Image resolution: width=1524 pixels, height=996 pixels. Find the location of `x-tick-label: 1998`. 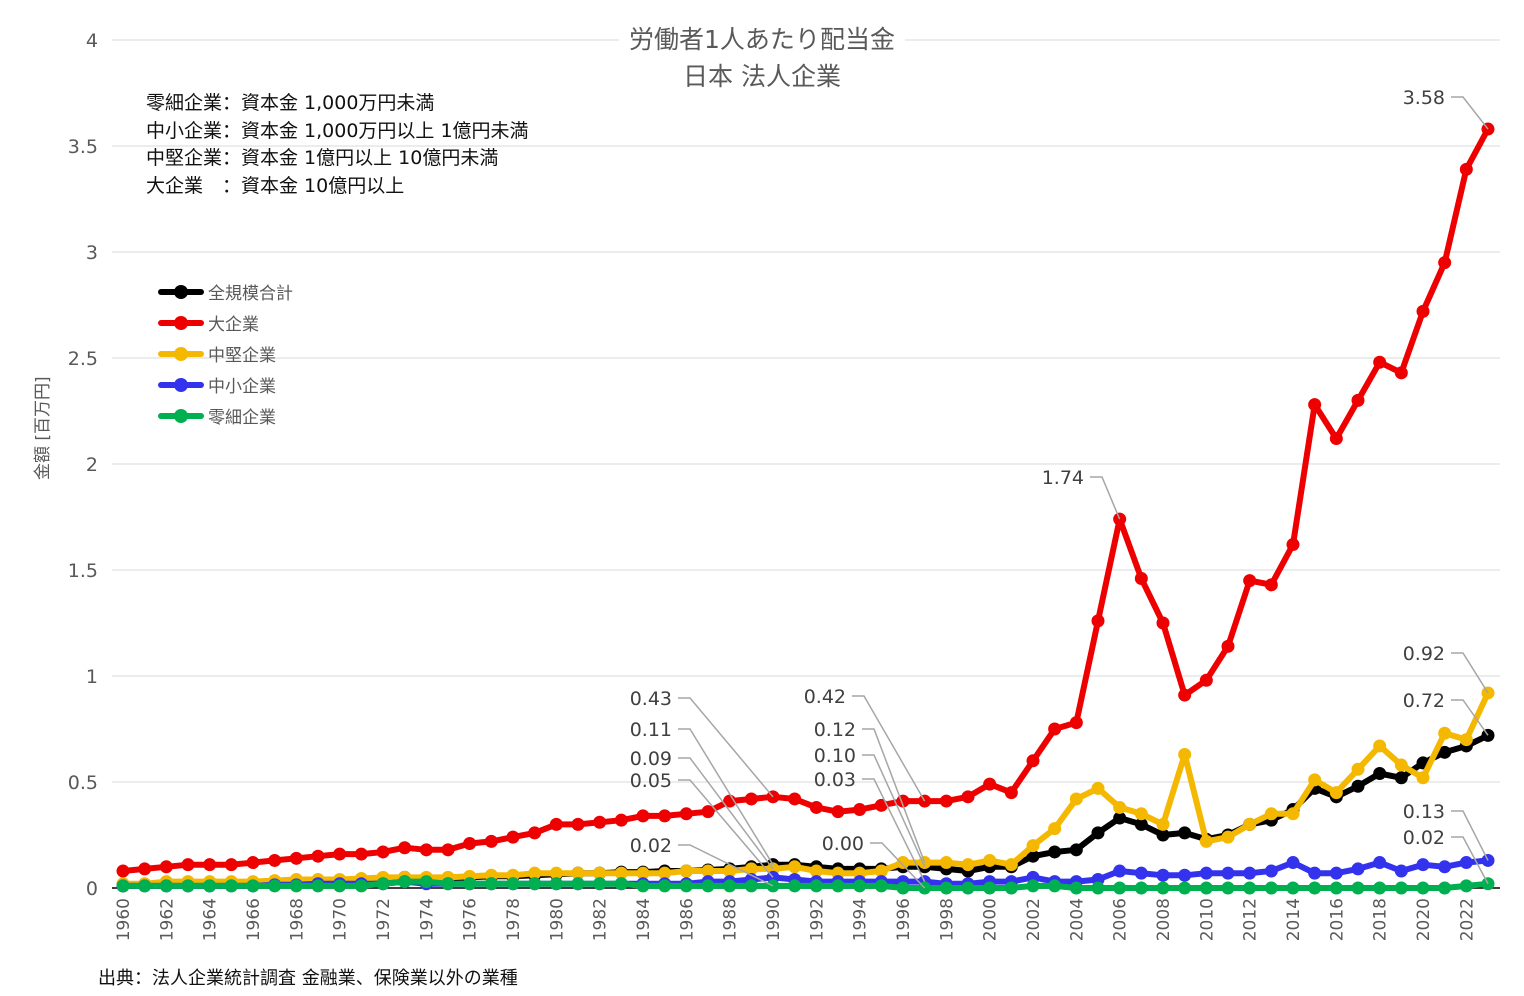

x-tick-label: 1998 is located at coordinates (947, 919).